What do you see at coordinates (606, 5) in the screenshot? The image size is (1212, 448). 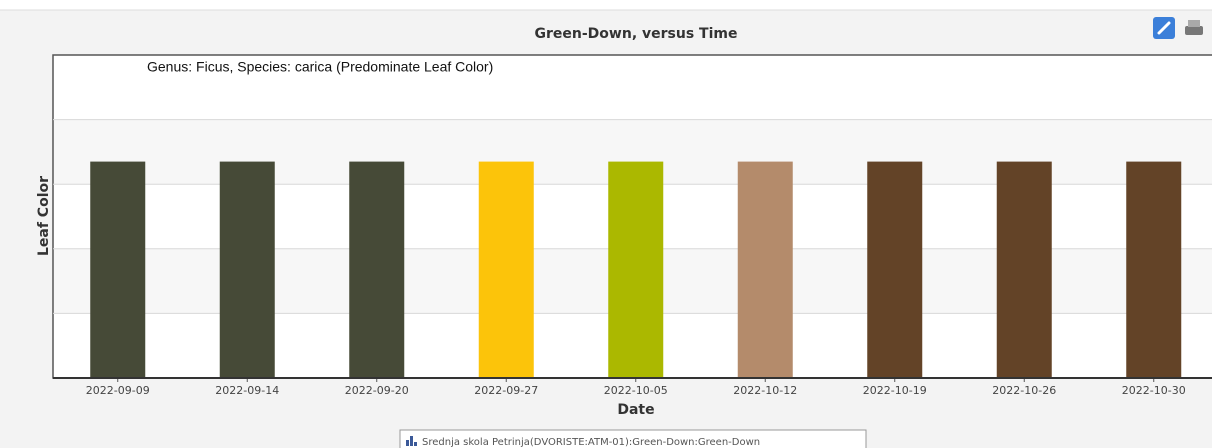 I see `top-strip` at bounding box center [606, 5].